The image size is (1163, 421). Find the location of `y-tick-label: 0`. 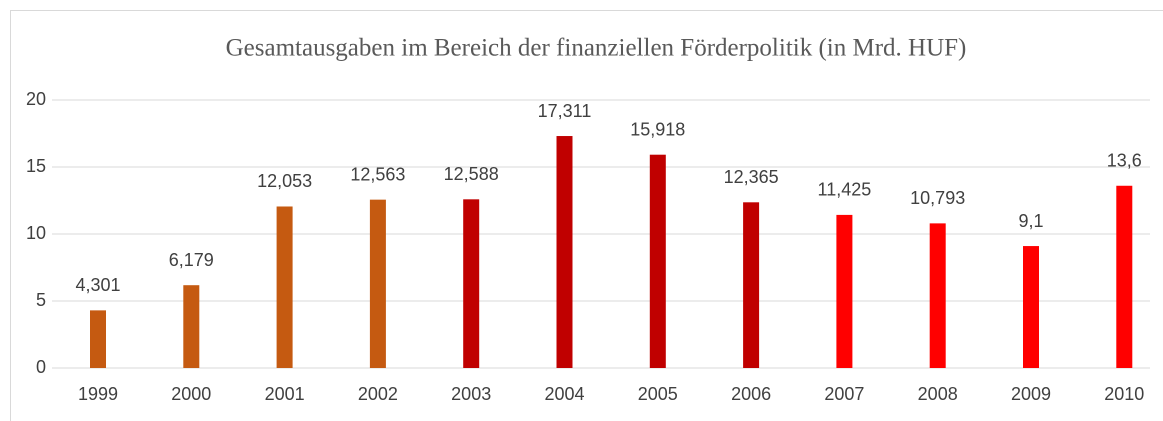

y-tick-label: 0 is located at coordinates (41, 367).